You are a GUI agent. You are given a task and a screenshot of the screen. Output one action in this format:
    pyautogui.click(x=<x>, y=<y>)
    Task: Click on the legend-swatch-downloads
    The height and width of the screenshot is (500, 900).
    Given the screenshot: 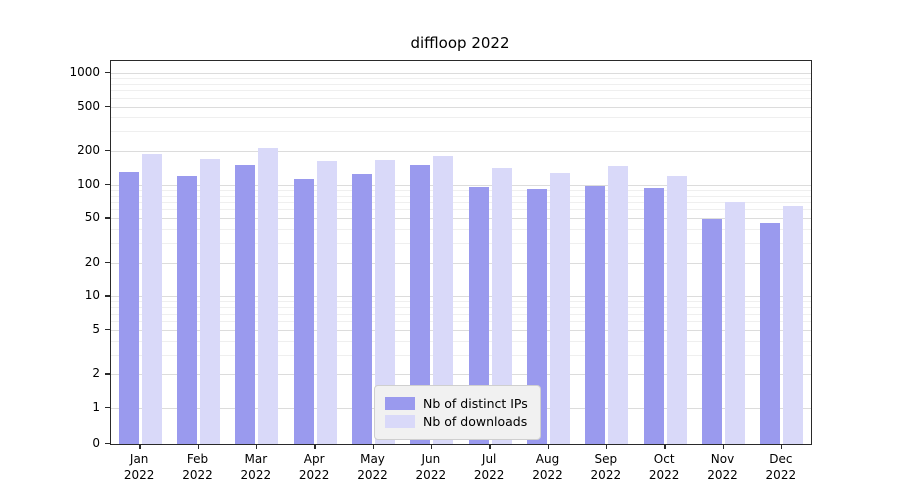 What is the action you would take?
    pyautogui.click(x=400, y=421)
    